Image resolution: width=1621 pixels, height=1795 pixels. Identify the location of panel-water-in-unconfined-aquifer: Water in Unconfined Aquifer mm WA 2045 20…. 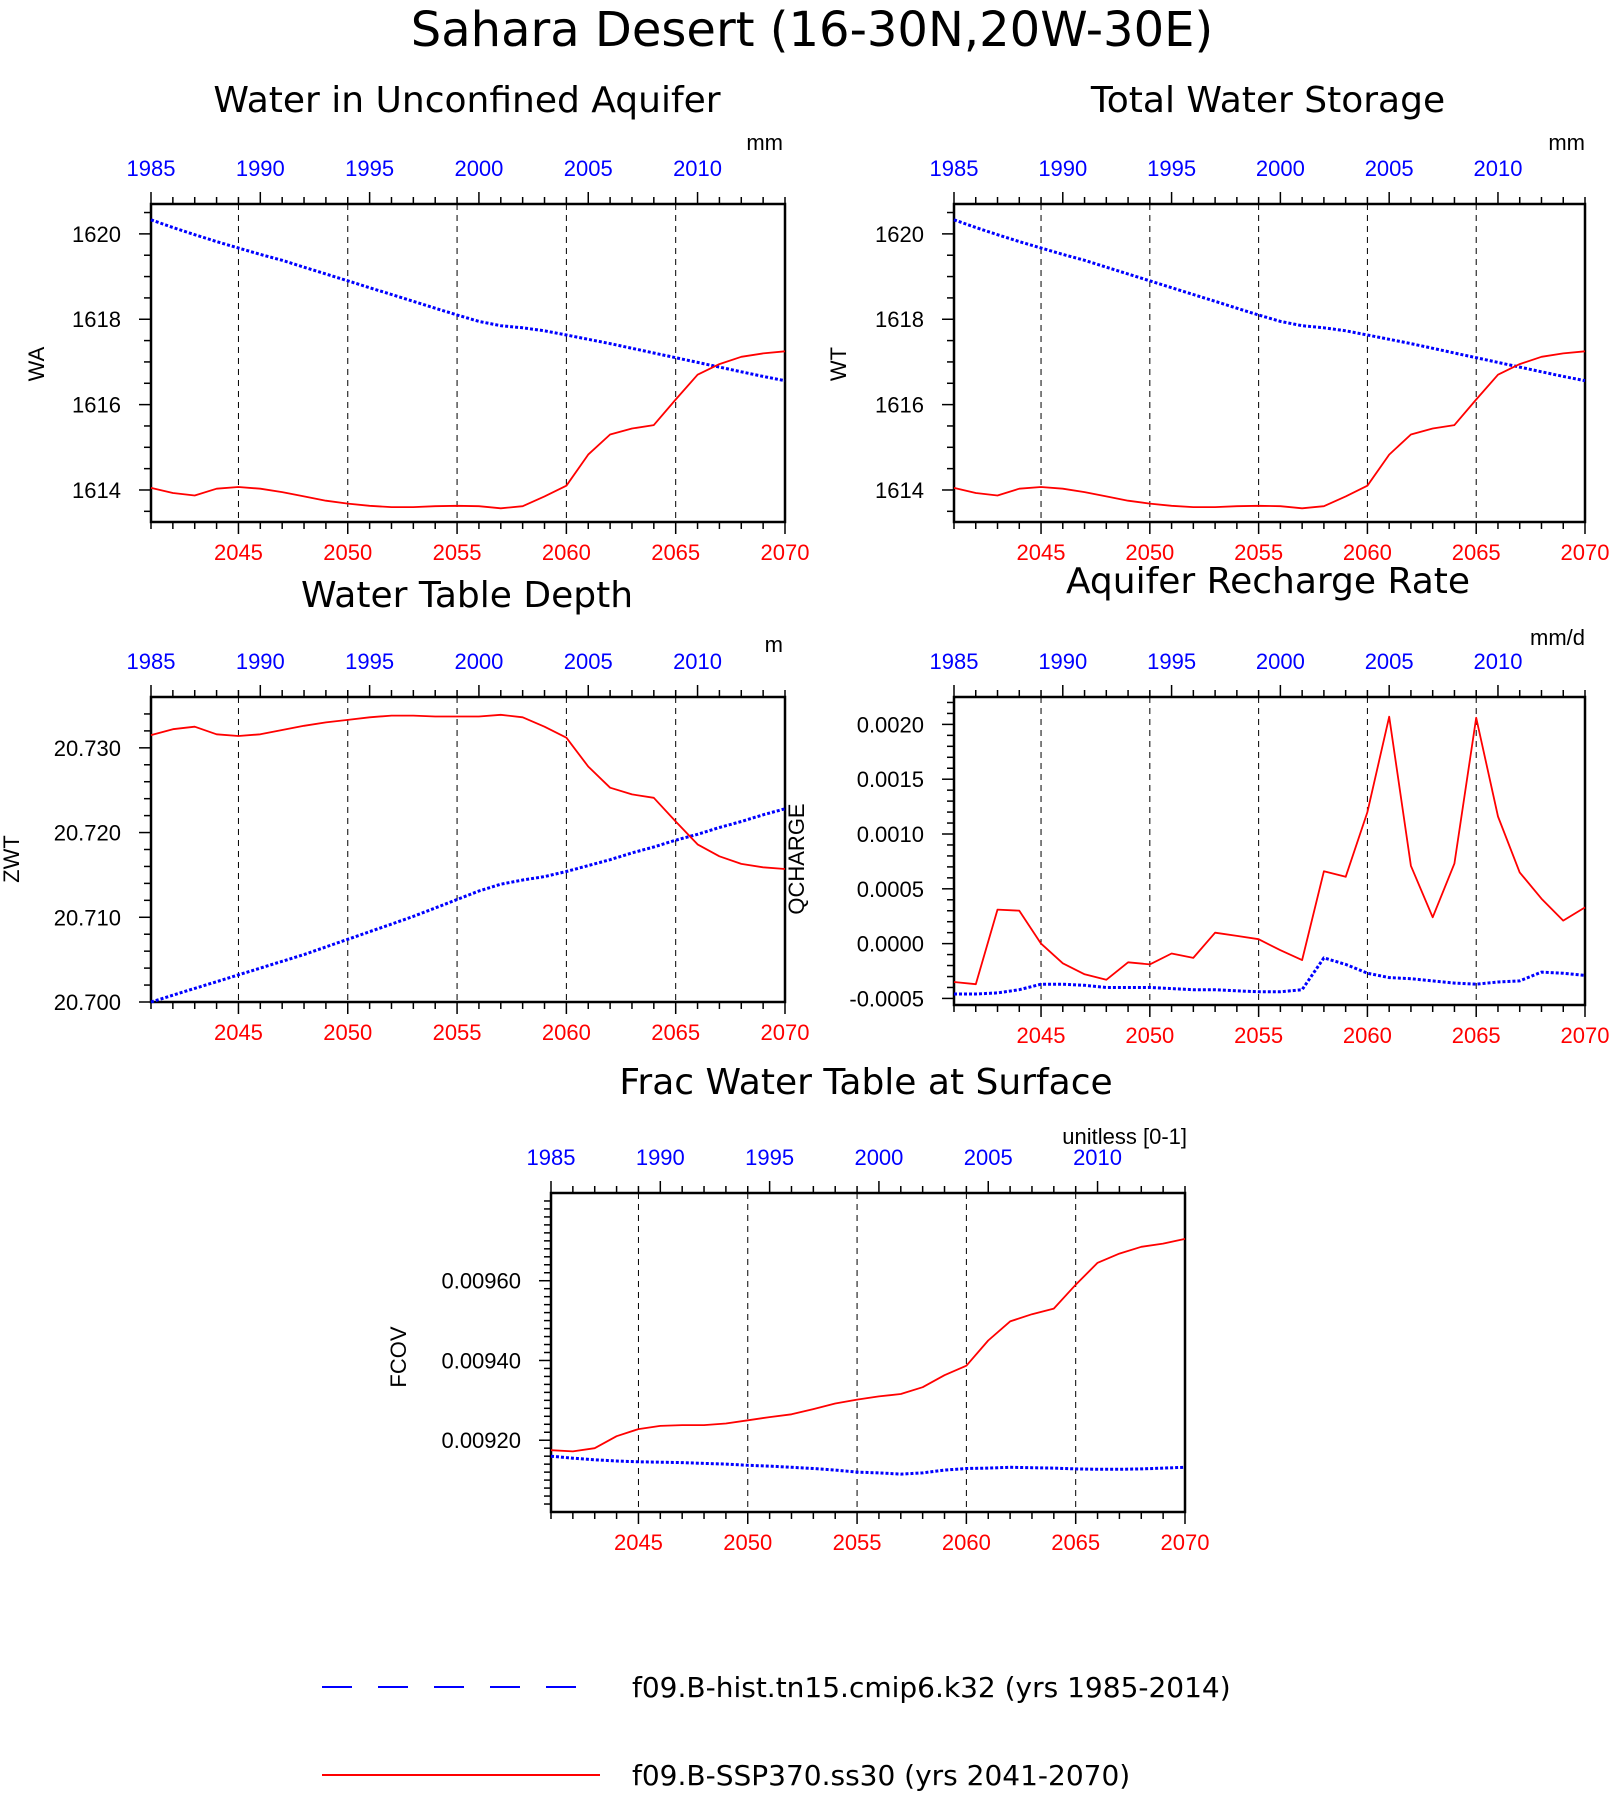
(416, 322).